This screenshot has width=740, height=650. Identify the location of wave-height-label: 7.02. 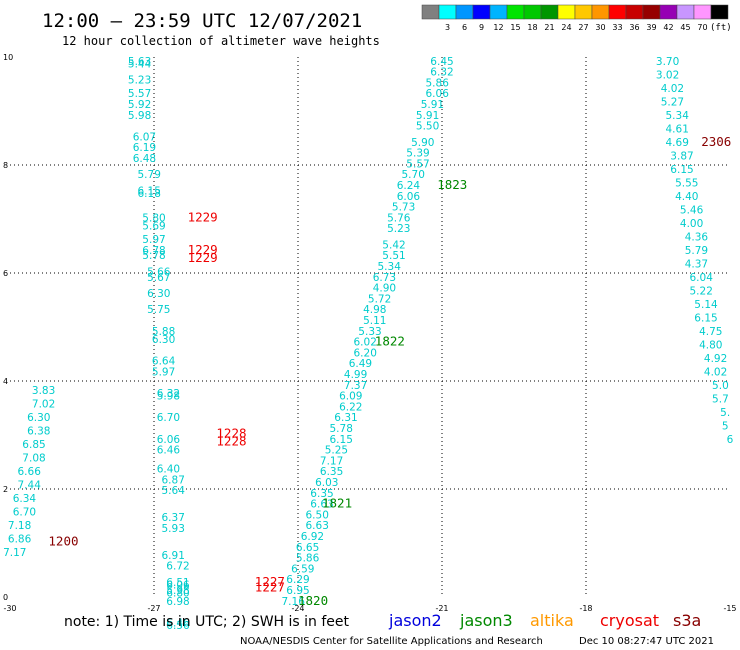
(43, 405).